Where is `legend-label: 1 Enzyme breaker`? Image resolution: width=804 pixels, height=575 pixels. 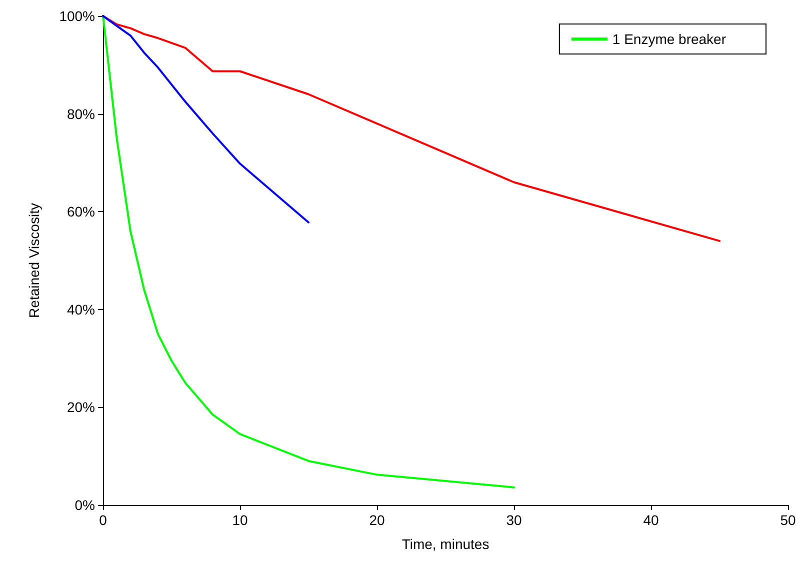 legend-label: 1 Enzyme breaker is located at coordinates (669, 39).